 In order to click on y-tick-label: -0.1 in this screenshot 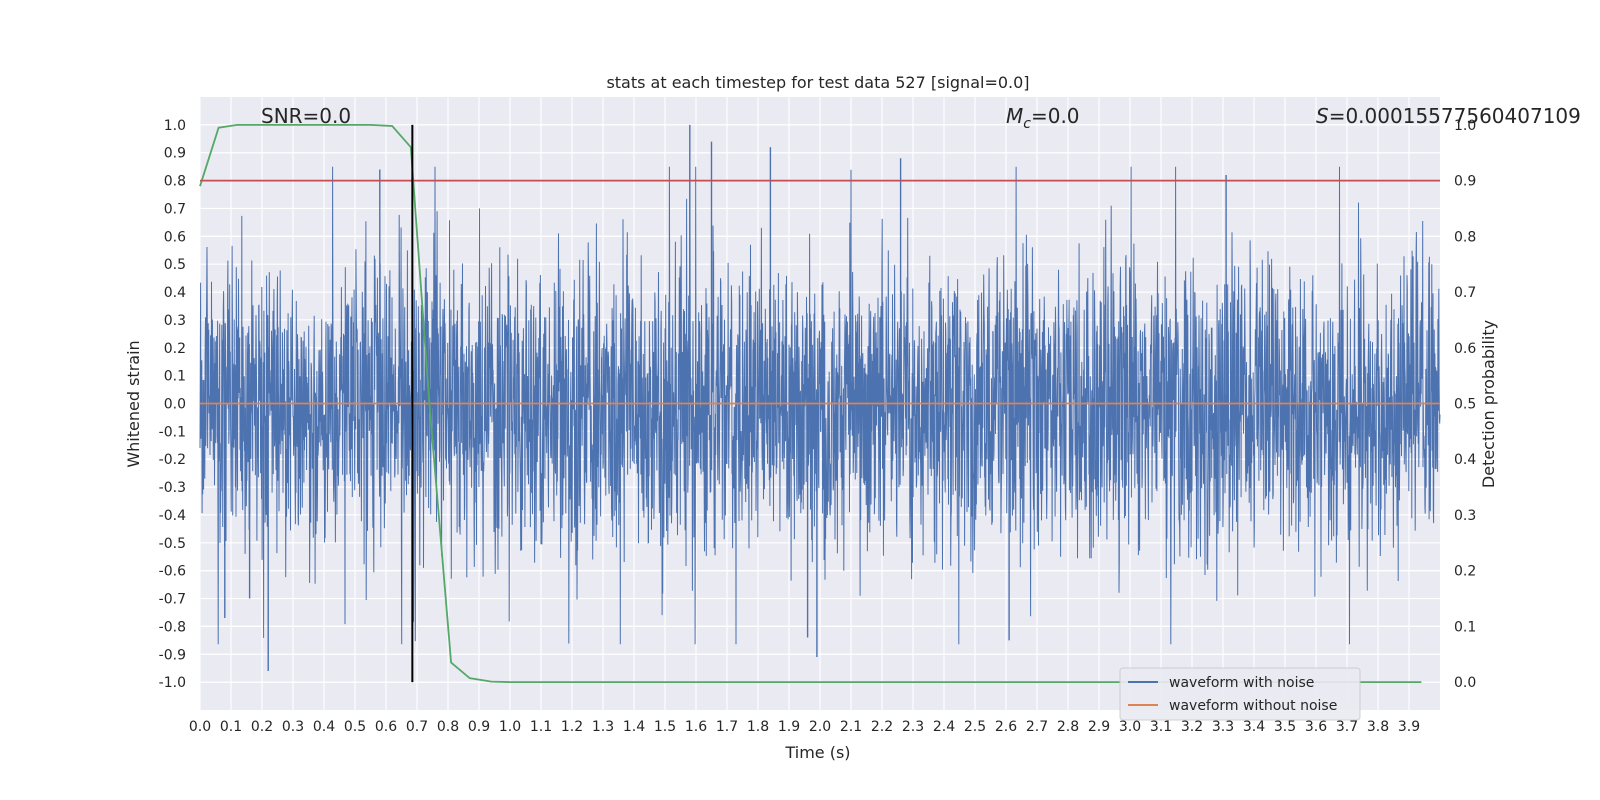, I will do `click(172, 432)`.